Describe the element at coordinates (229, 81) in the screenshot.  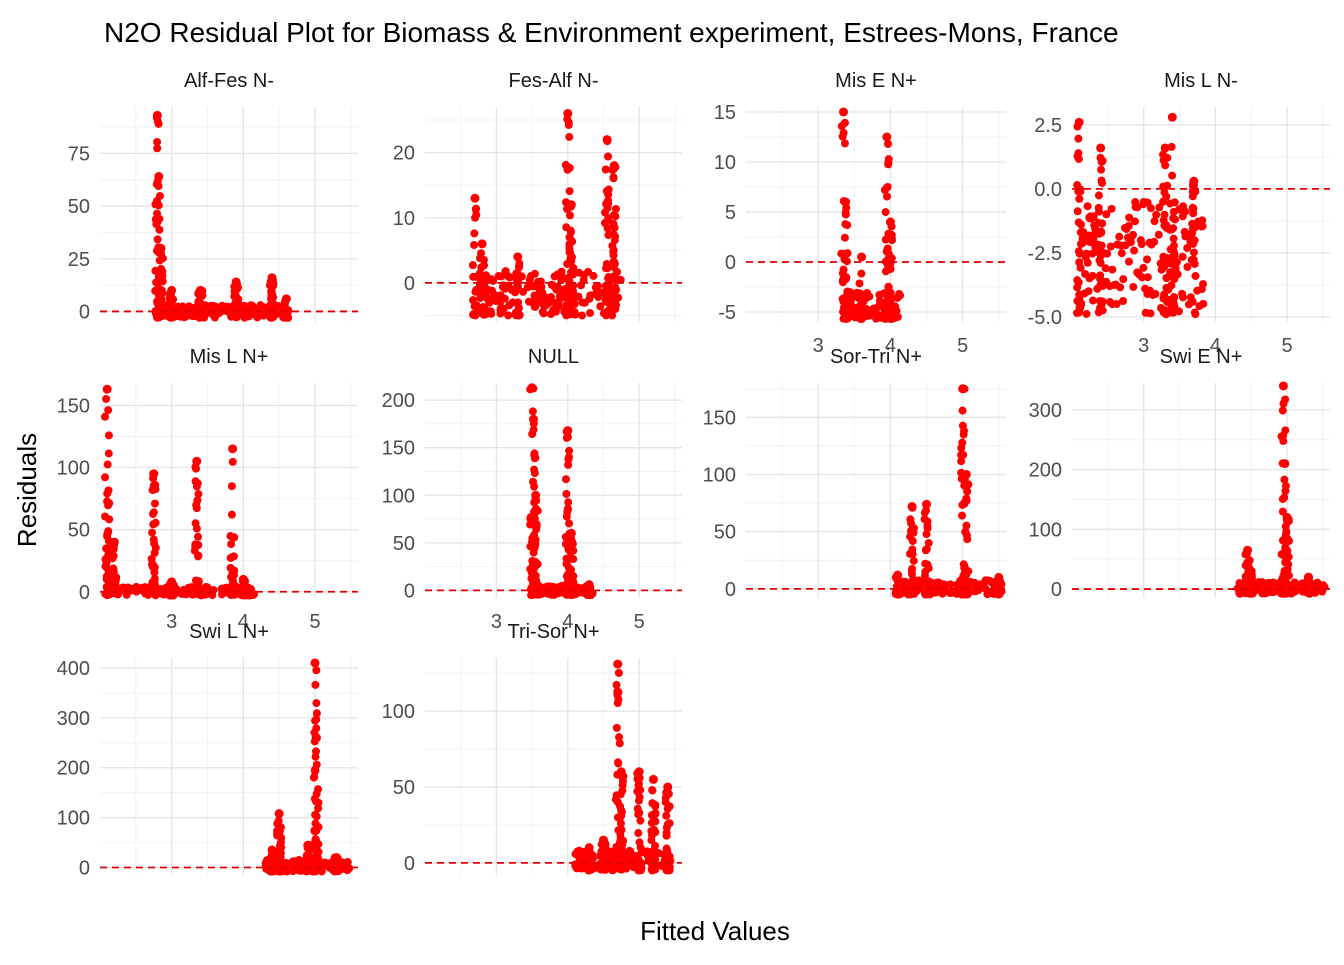
I see `panel-label: Alf-Fes N-` at that location.